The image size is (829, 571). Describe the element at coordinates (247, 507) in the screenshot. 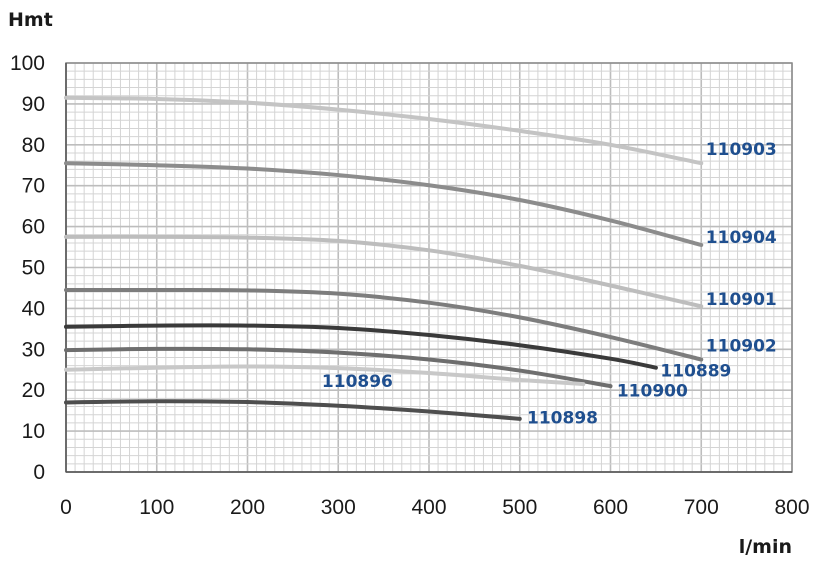

I see `x-tick-label: 200` at that location.